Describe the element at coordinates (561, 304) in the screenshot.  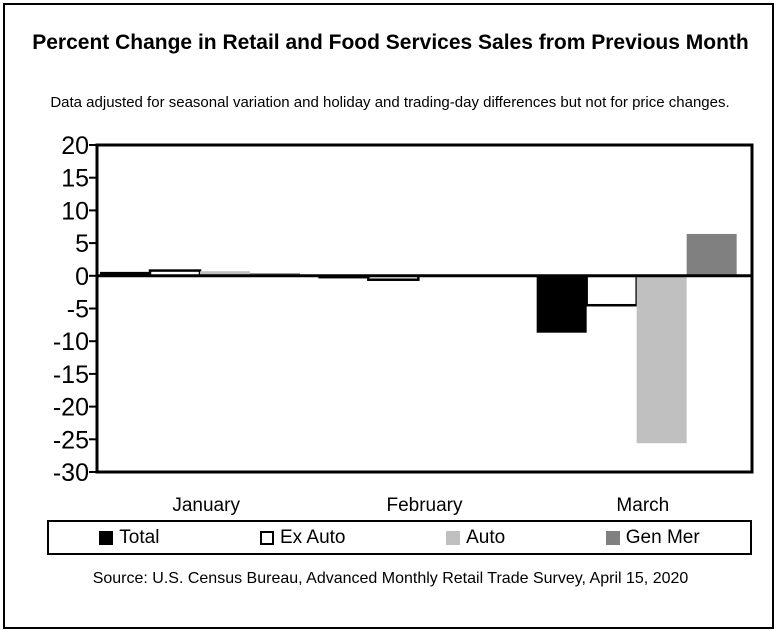
I see `bar-total-march` at that location.